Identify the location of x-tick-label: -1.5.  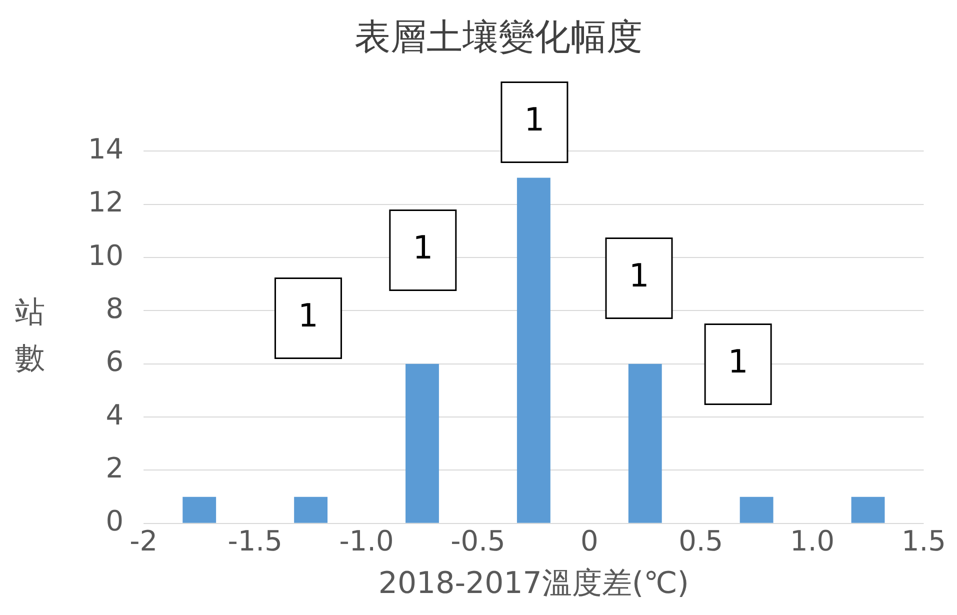
(255, 541).